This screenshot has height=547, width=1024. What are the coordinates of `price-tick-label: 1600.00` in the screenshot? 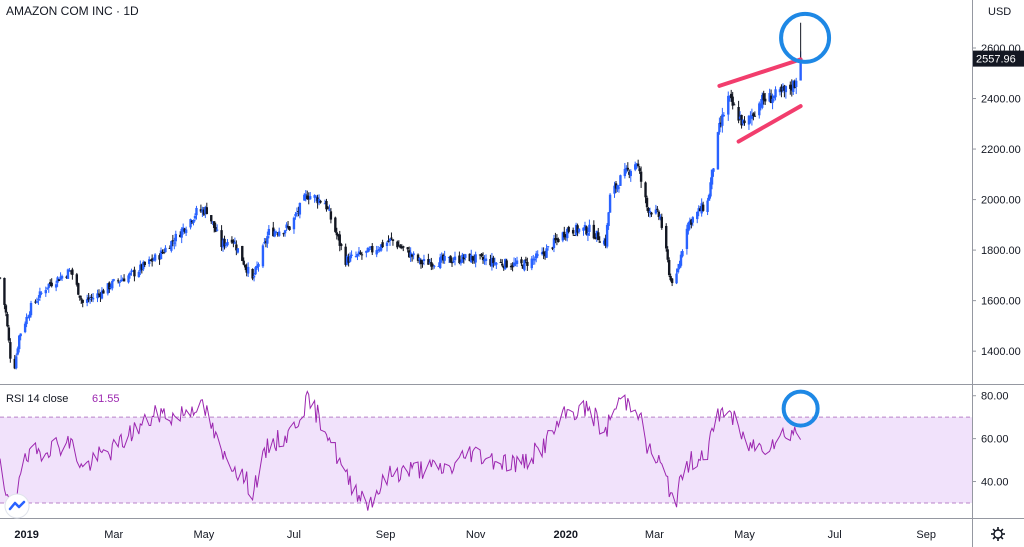 It's located at (1001, 302).